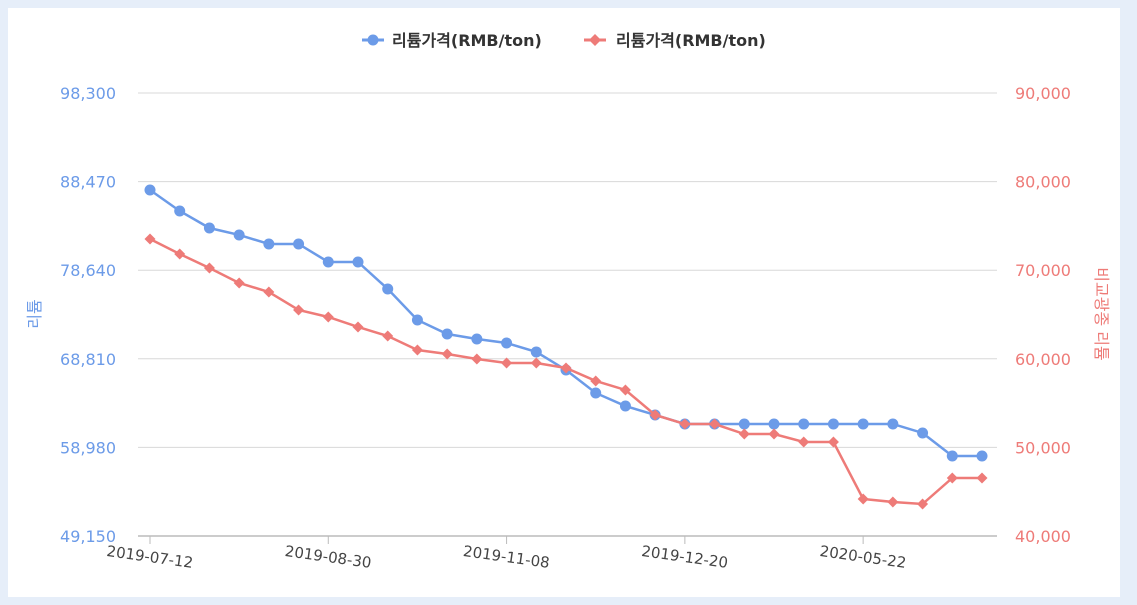  What do you see at coordinates (88, 270) in the screenshot?
I see `left-tick-label: 78,640` at bounding box center [88, 270].